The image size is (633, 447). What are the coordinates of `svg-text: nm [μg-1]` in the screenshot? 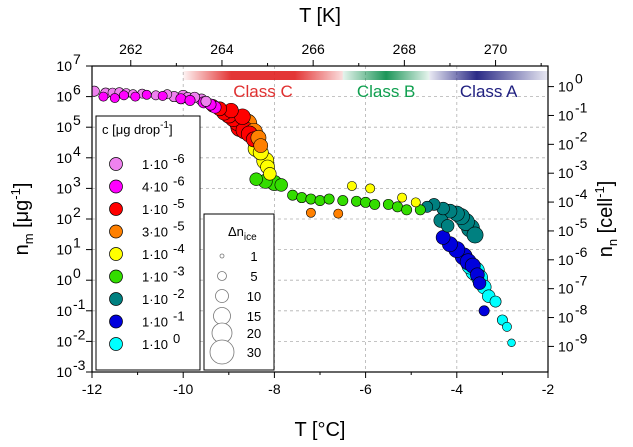 It's located at (22, 219).